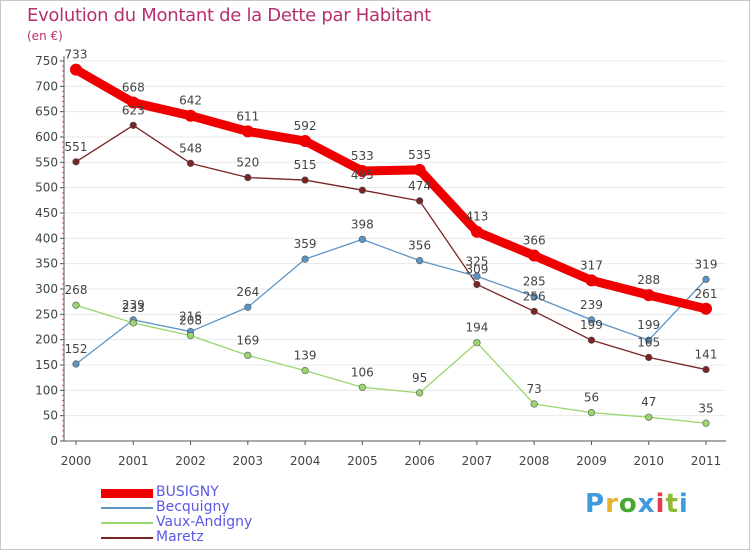 This screenshot has height=550, width=750. What do you see at coordinates (362, 372) in the screenshot?
I see `data-label: 106` at bounding box center [362, 372].